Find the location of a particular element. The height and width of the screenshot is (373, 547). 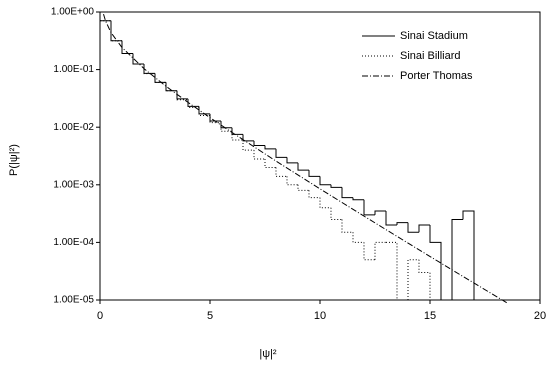

y-axis-label: P(|ψ|²) is located at coordinates (14, 160).